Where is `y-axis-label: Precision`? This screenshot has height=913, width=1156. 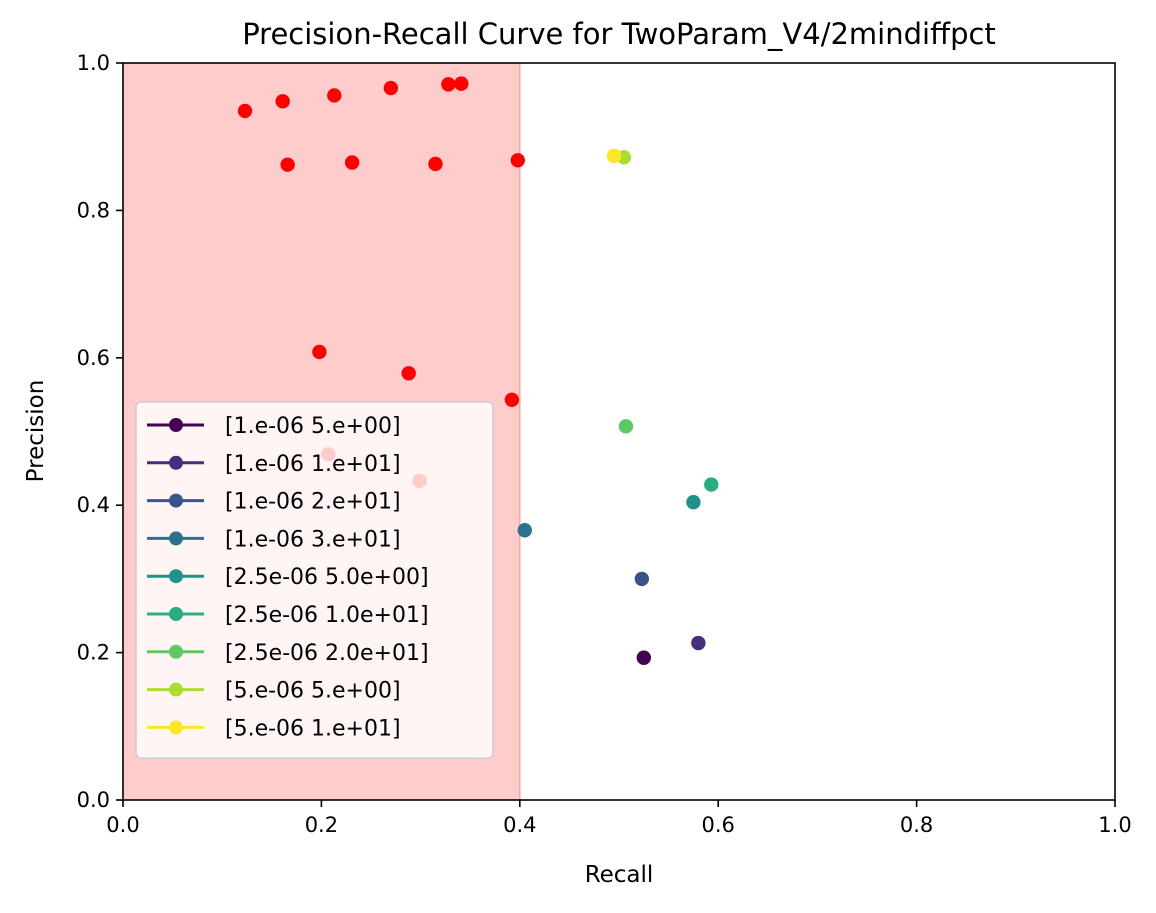 y-axis-label: Precision is located at coordinates (36, 431).